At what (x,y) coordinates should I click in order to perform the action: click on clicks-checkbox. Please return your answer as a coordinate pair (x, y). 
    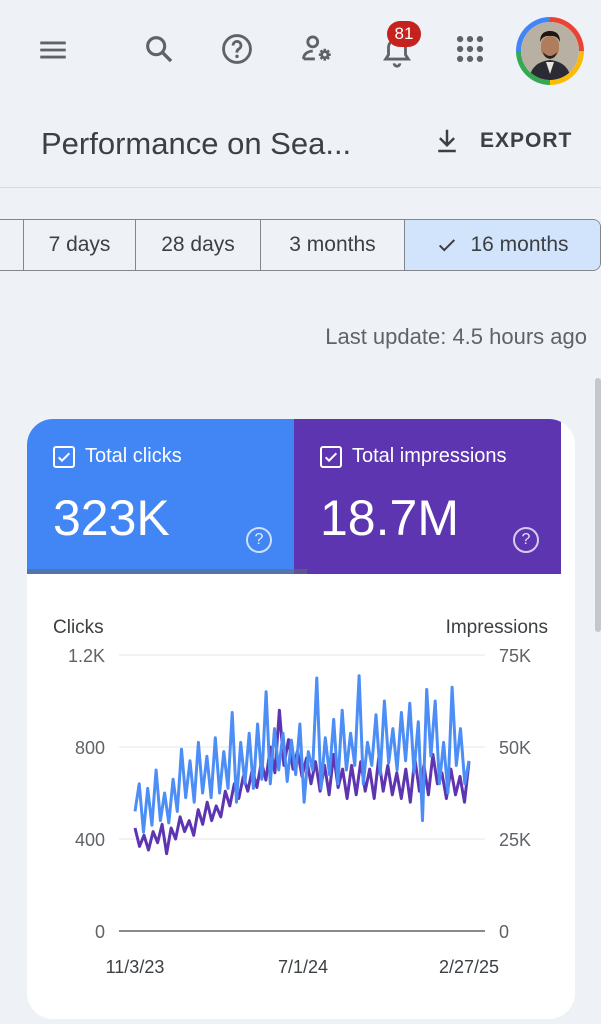
    Looking at the image, I should click on (64, 456).